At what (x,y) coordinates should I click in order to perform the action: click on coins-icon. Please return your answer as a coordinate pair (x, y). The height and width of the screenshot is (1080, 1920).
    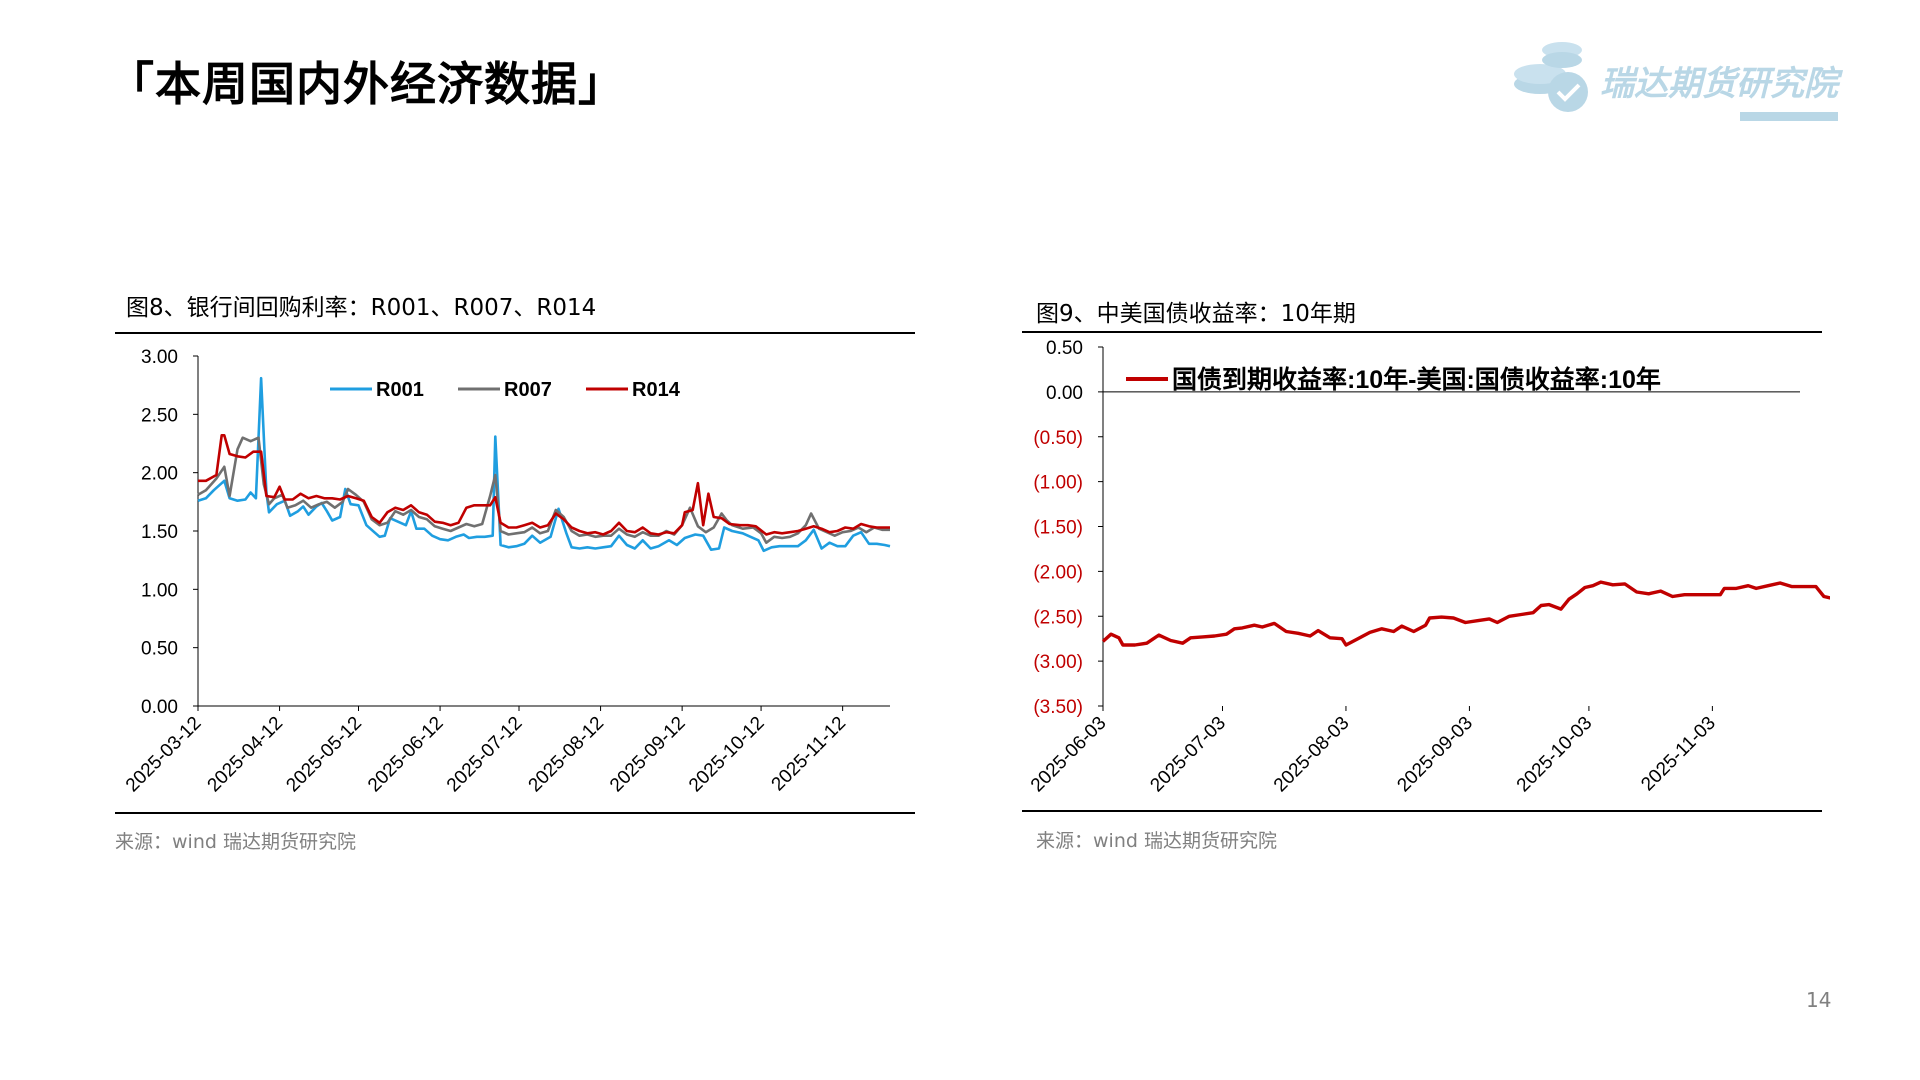
    Looking at the image, I should click on (1551, 77).